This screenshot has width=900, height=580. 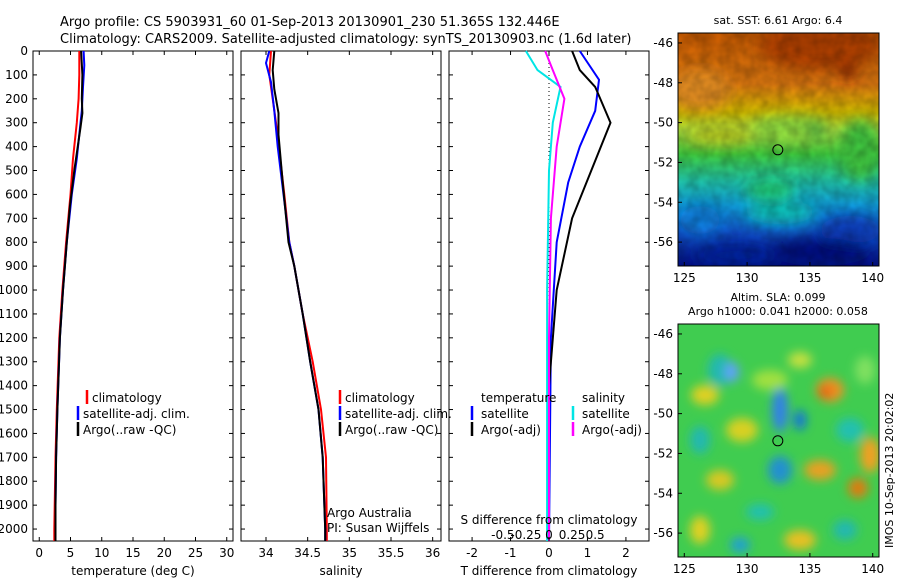 I want to click on y-tick-label: 1800, so click(x=14, y=481).